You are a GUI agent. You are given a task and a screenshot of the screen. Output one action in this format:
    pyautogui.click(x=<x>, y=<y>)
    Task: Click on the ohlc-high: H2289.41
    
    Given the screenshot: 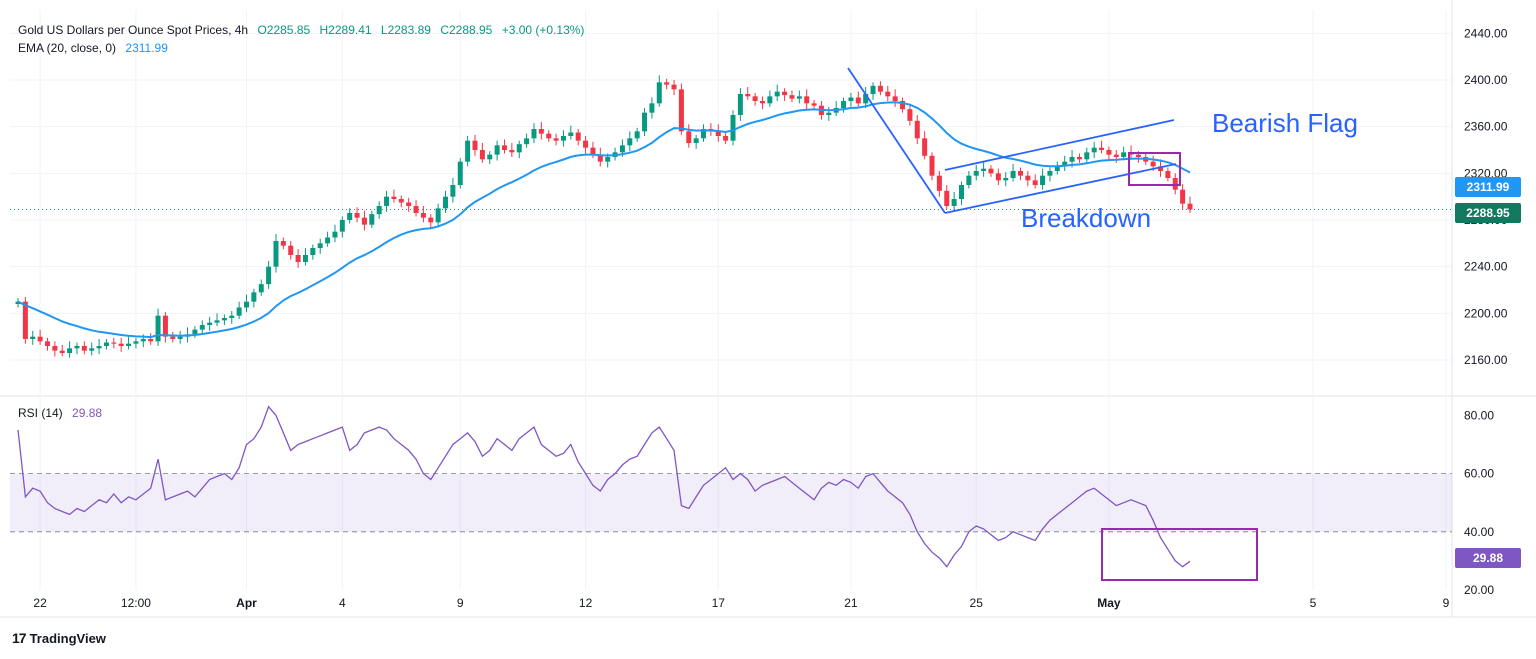 What is the action you would take?
    pyautogui.click(x=345, y=30)
    